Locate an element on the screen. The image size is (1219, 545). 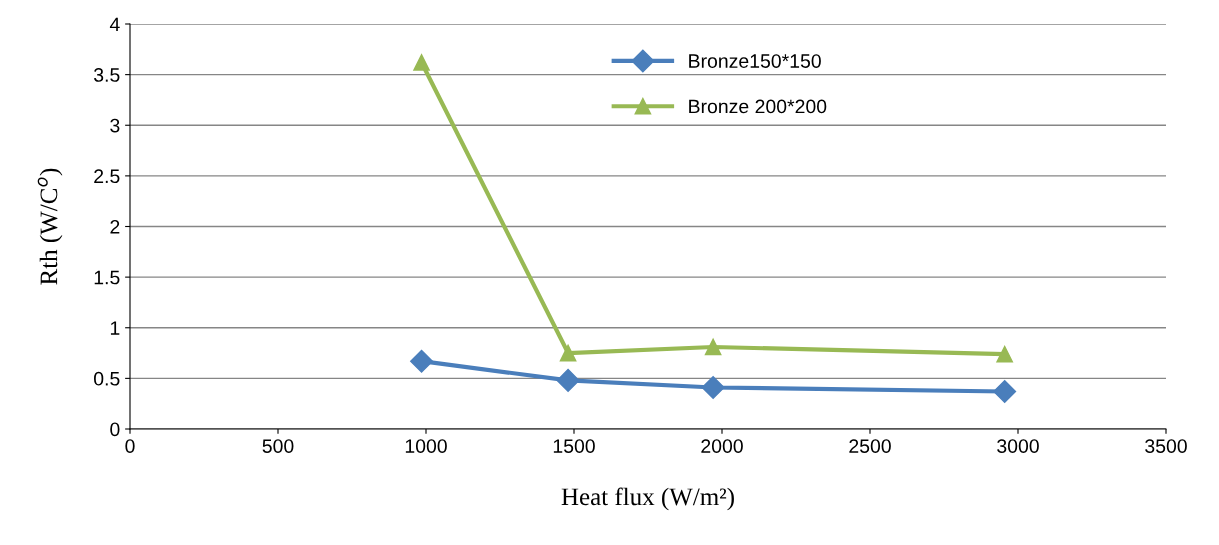
y-tick-label: 0 is located at coordinates (115, 429).